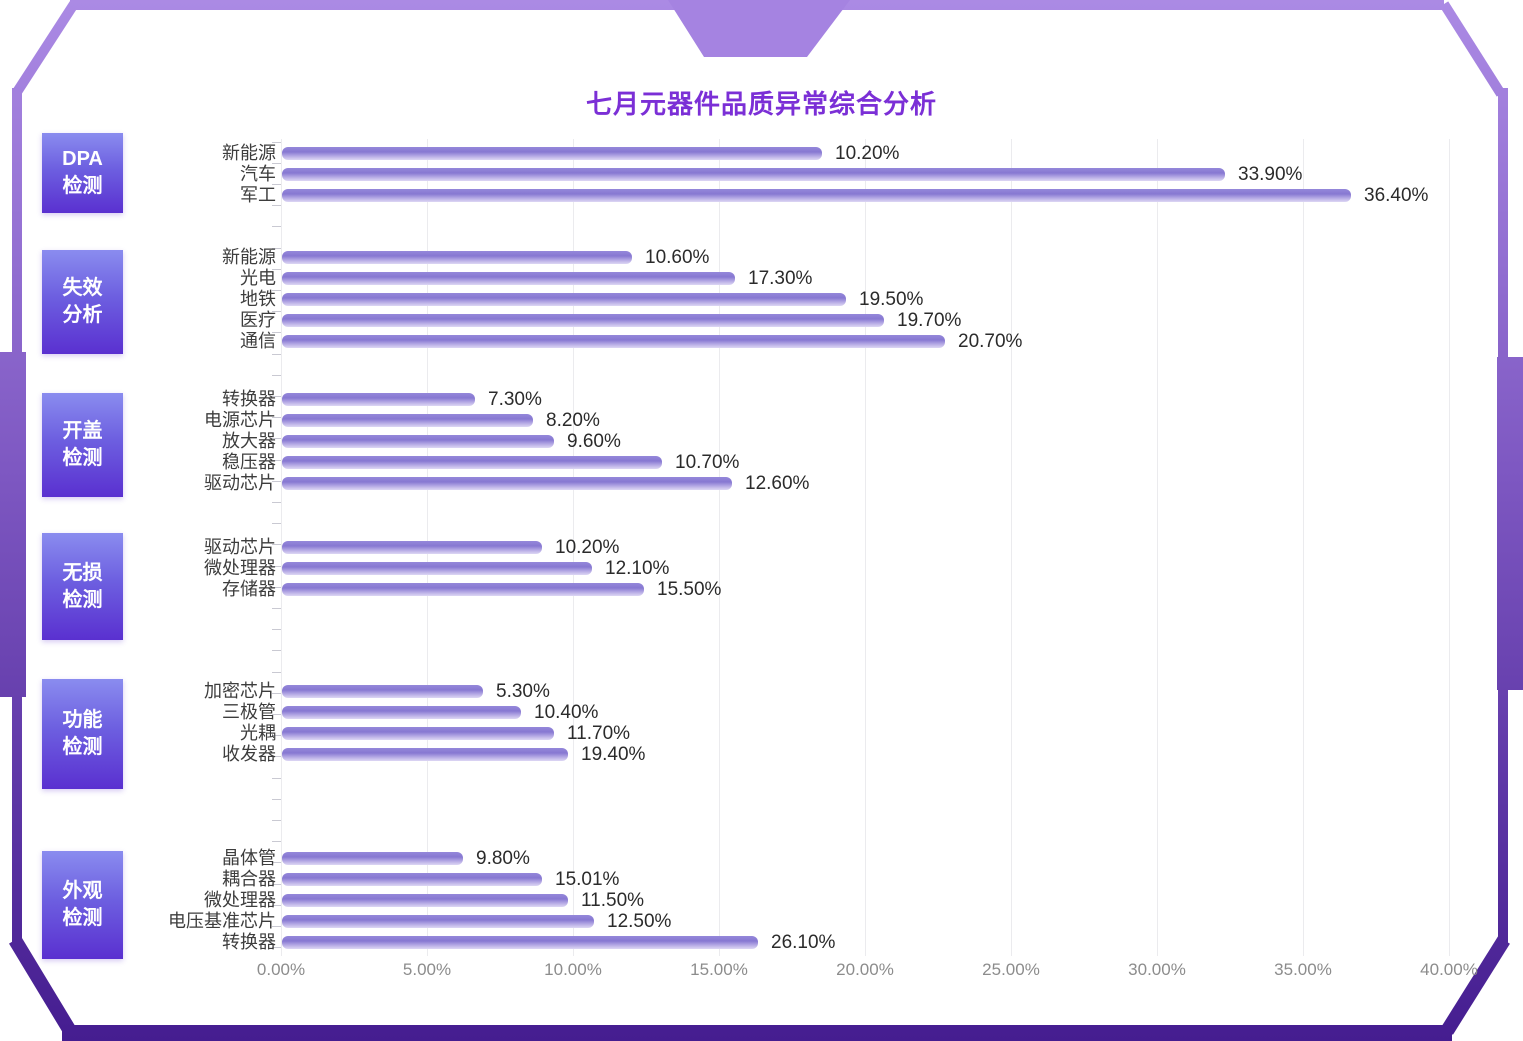 The height and width of the screenshot is (1041, 1523). I want to click on x-axis-tick-label: 0.00%, so click(281, 969).